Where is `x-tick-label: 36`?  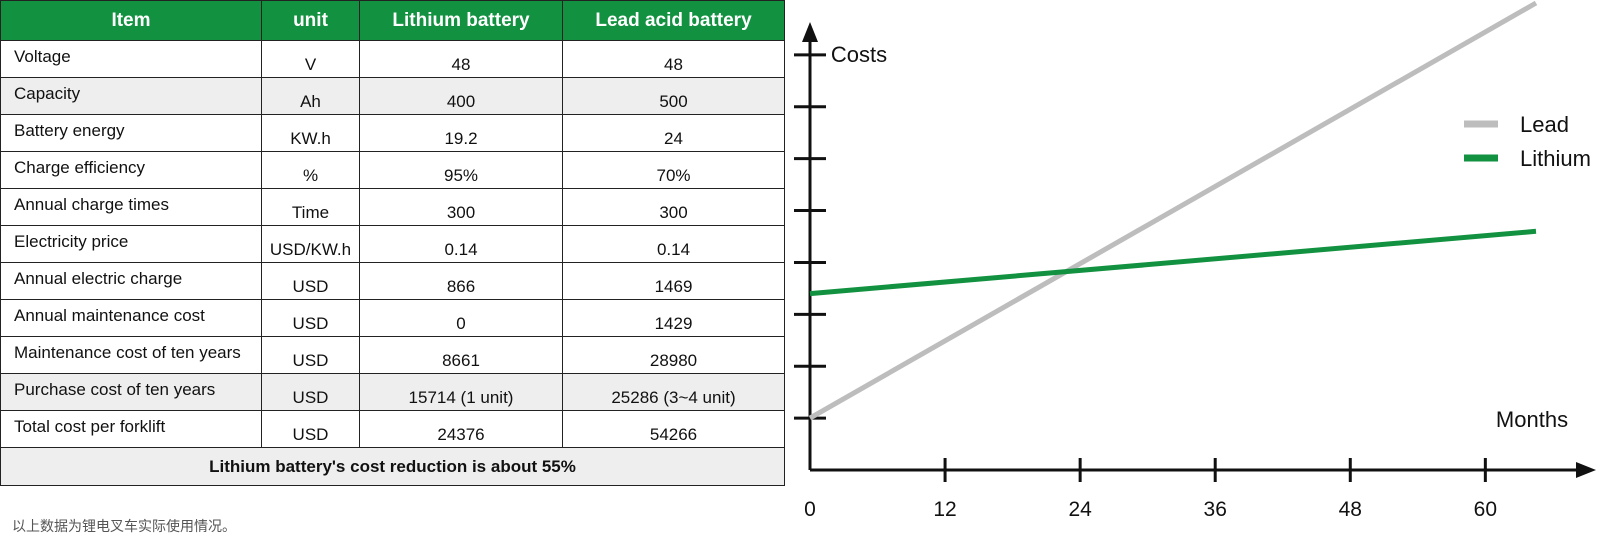 x-tick-label: 36 is located at coordinates (1215, 509).